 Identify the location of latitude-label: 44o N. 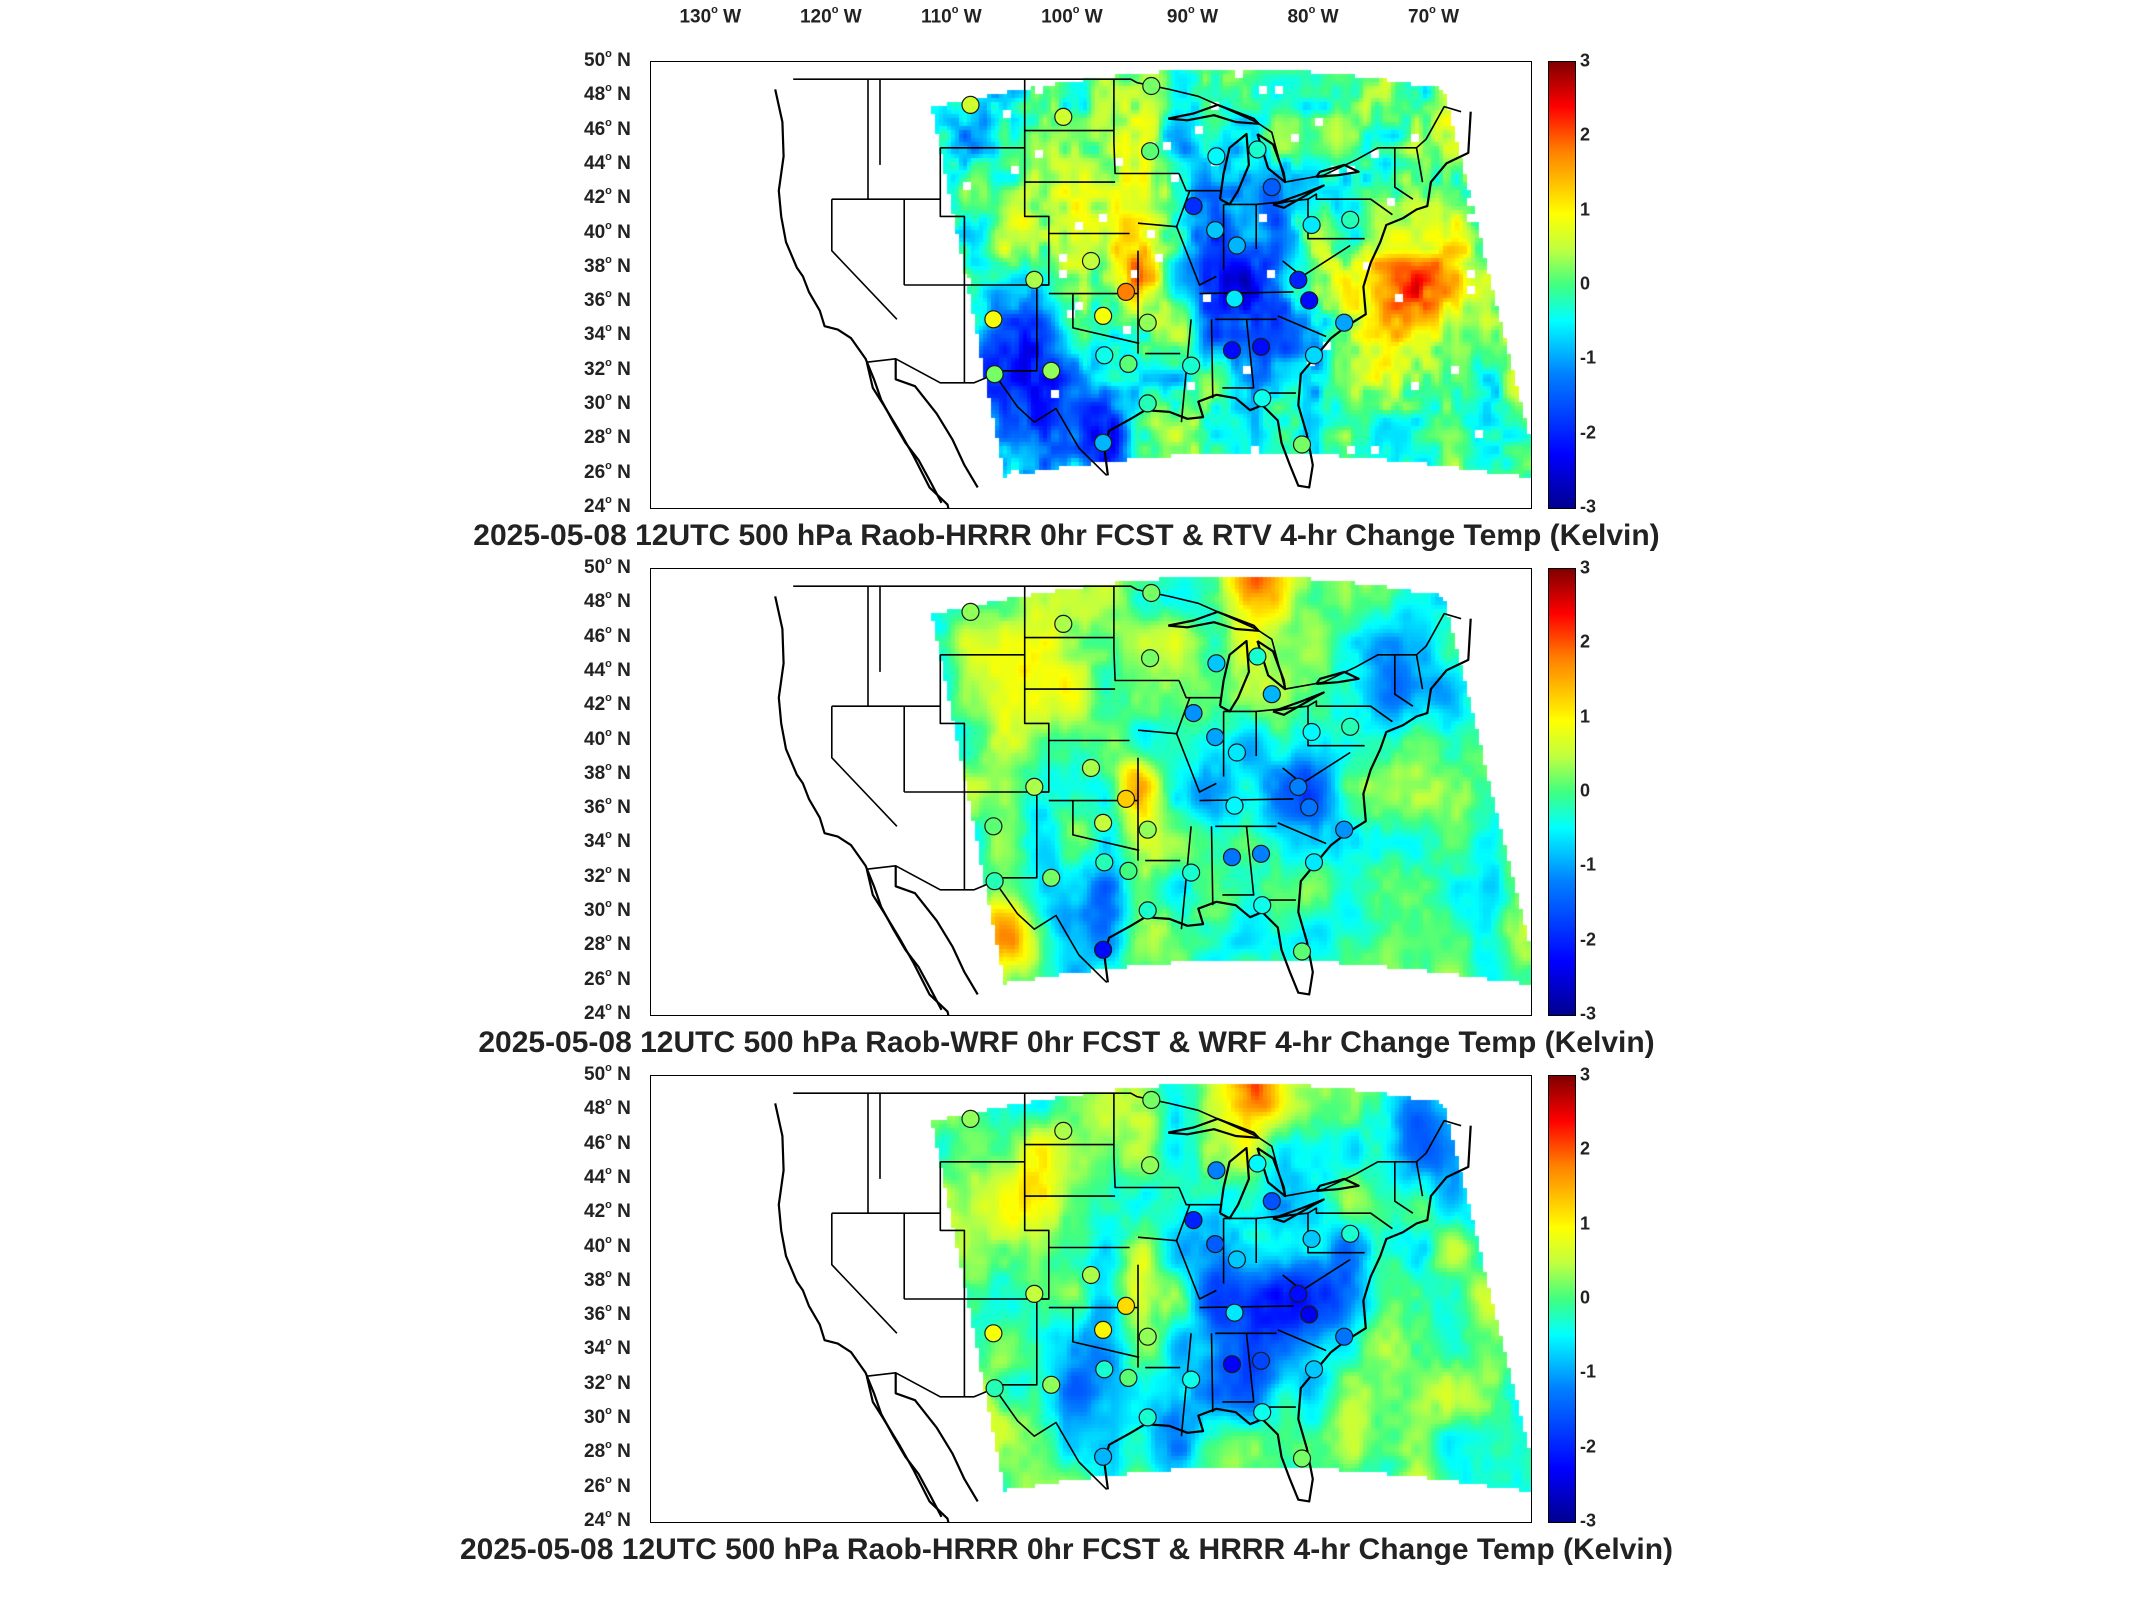
(607, 162).